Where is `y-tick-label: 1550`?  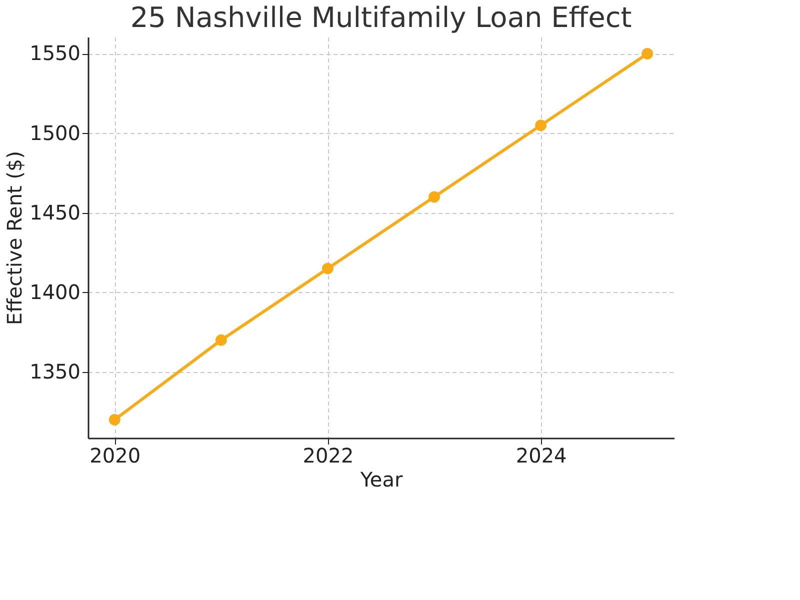 y-tick-label: 1550 is located at coordinates (55, 53).